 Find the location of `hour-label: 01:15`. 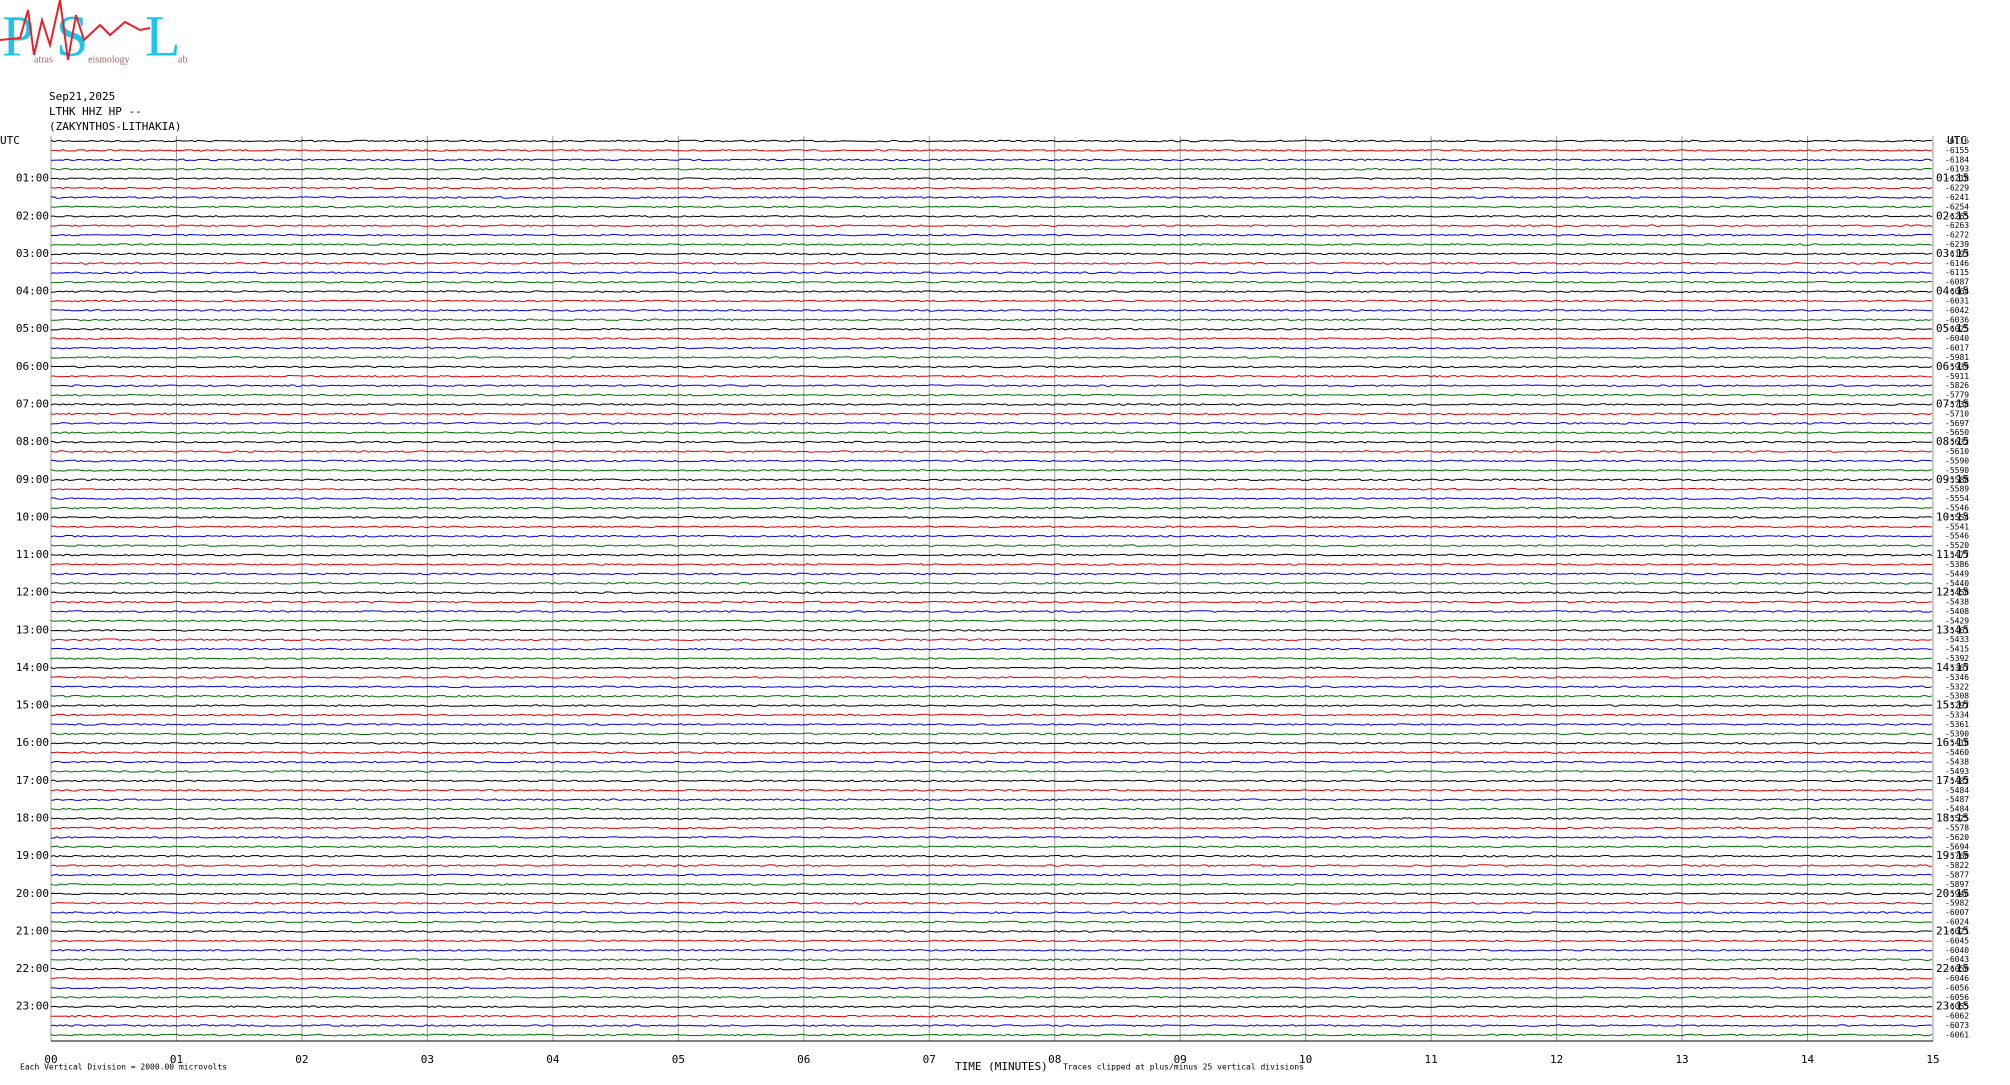

hour-label: 01:15 is located at coordinates (1952, 178).